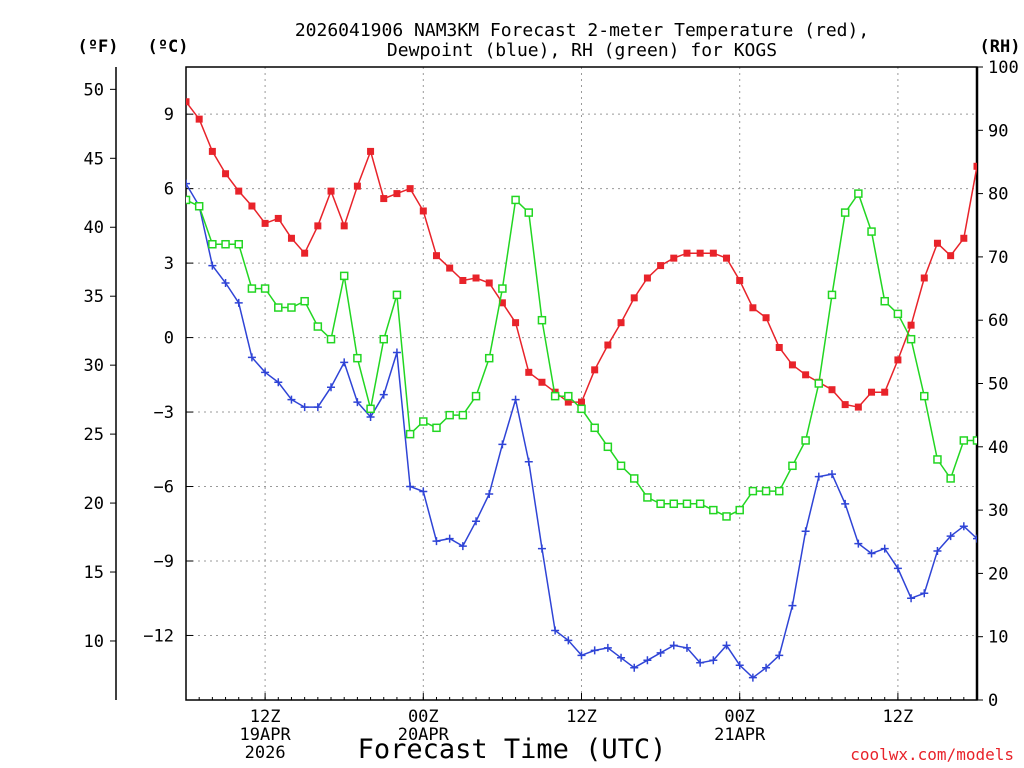  Describe the element at coordinates (169, 264) in the screenshot. I see `celsius-tick-label: 3` at that location.